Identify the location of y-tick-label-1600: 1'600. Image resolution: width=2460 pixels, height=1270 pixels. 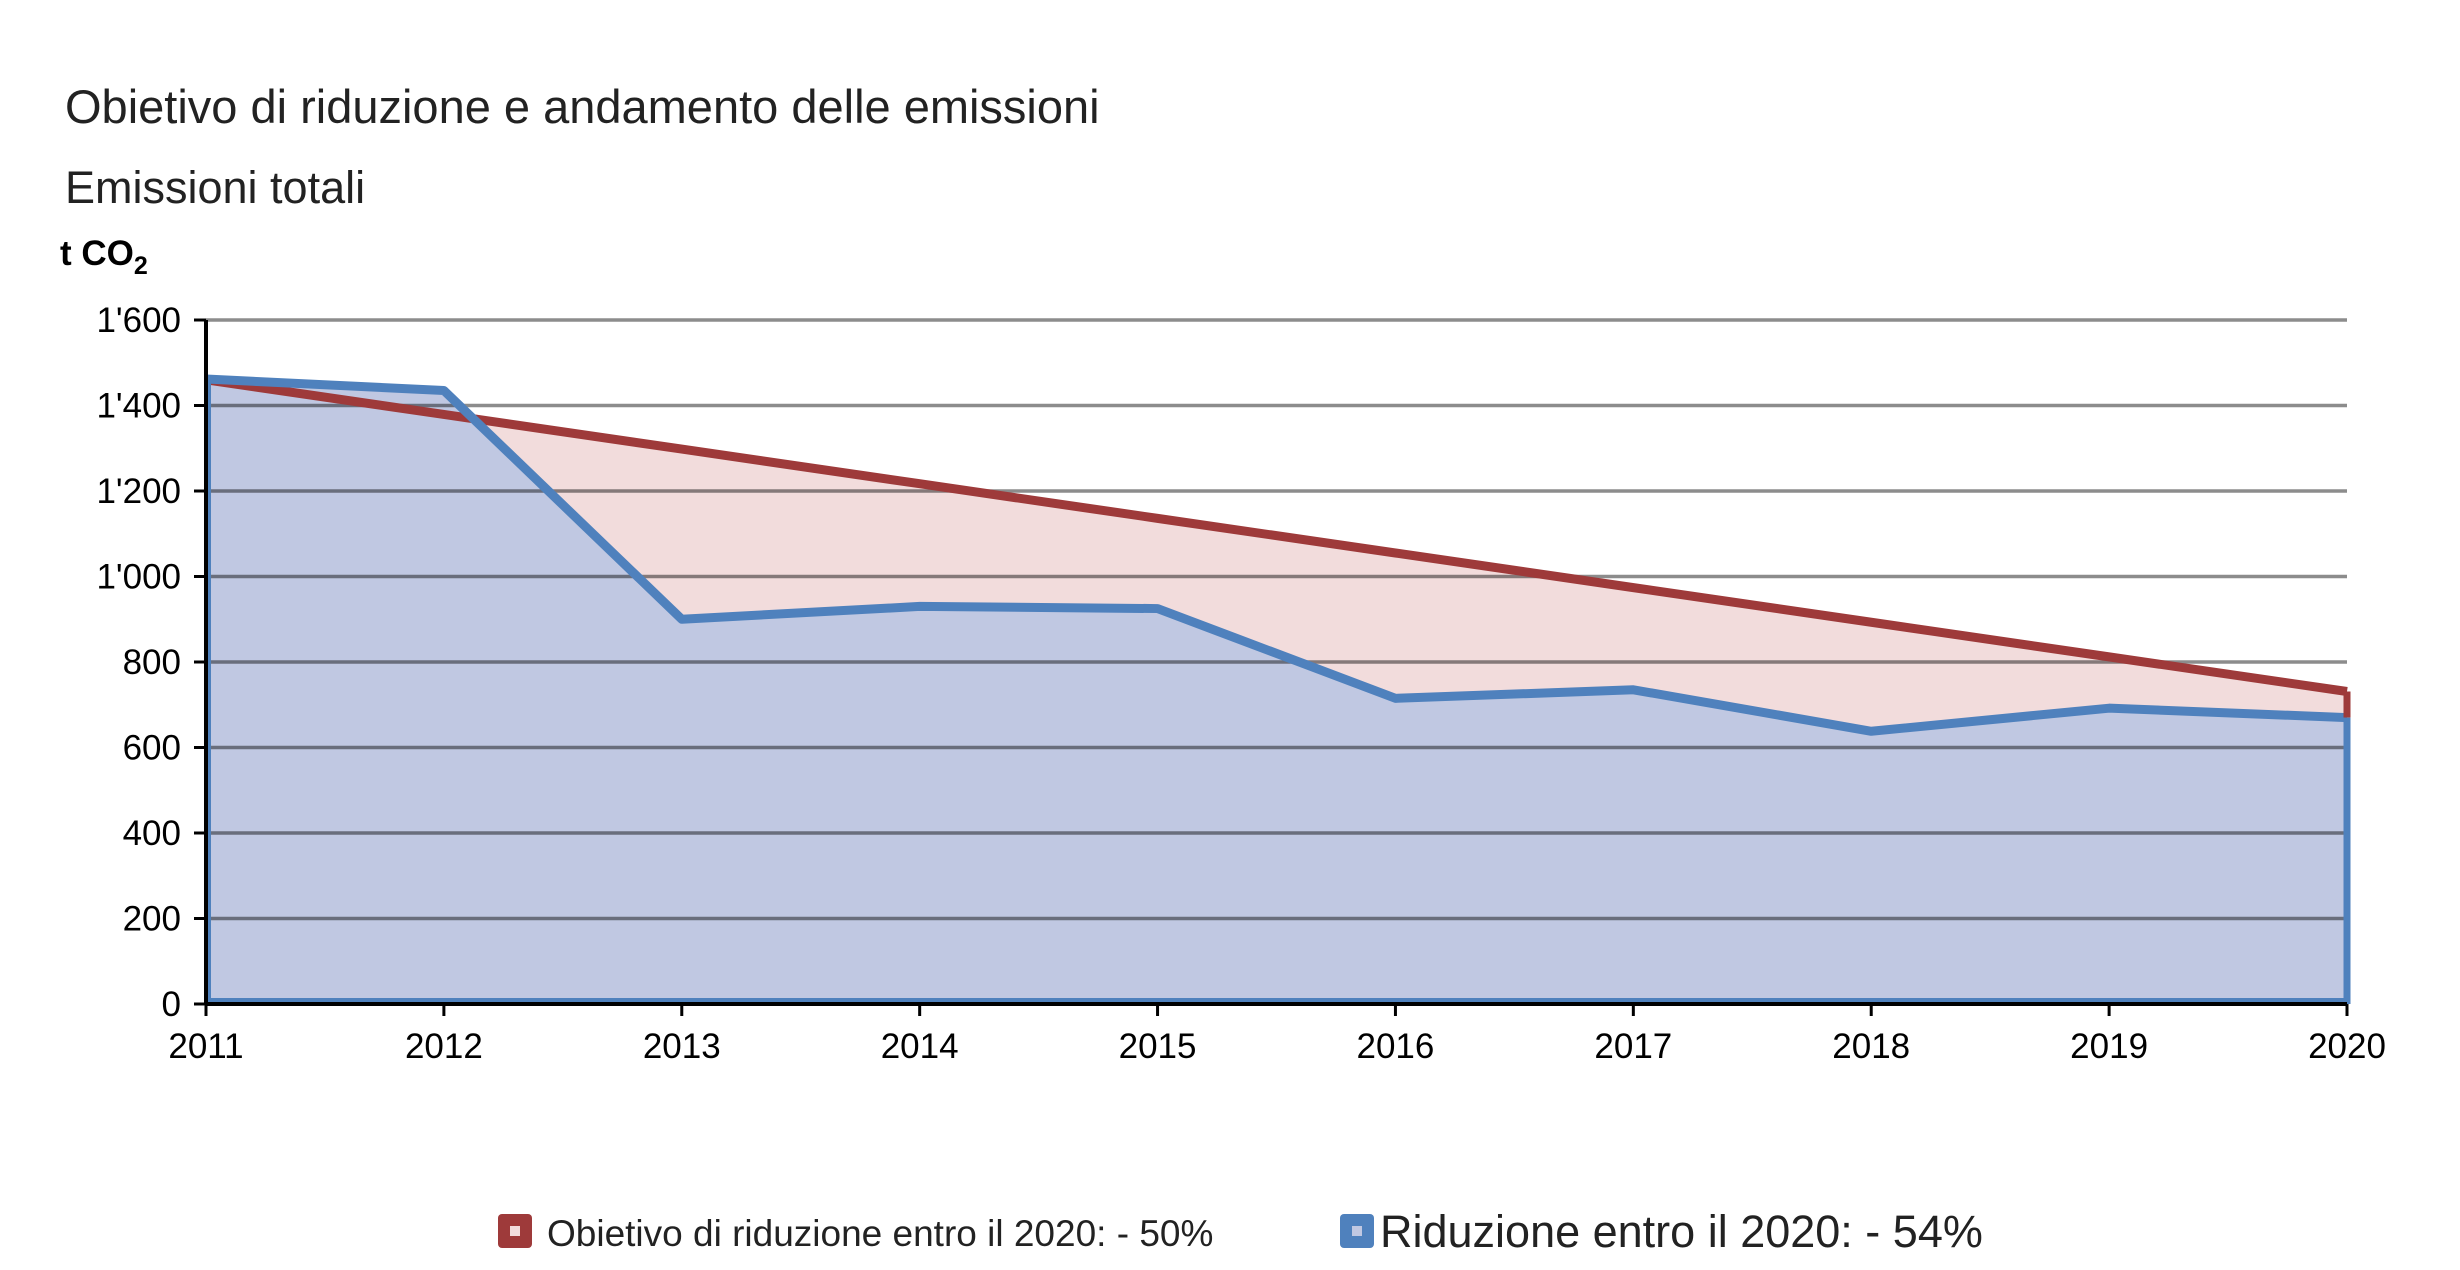
(138, 320).